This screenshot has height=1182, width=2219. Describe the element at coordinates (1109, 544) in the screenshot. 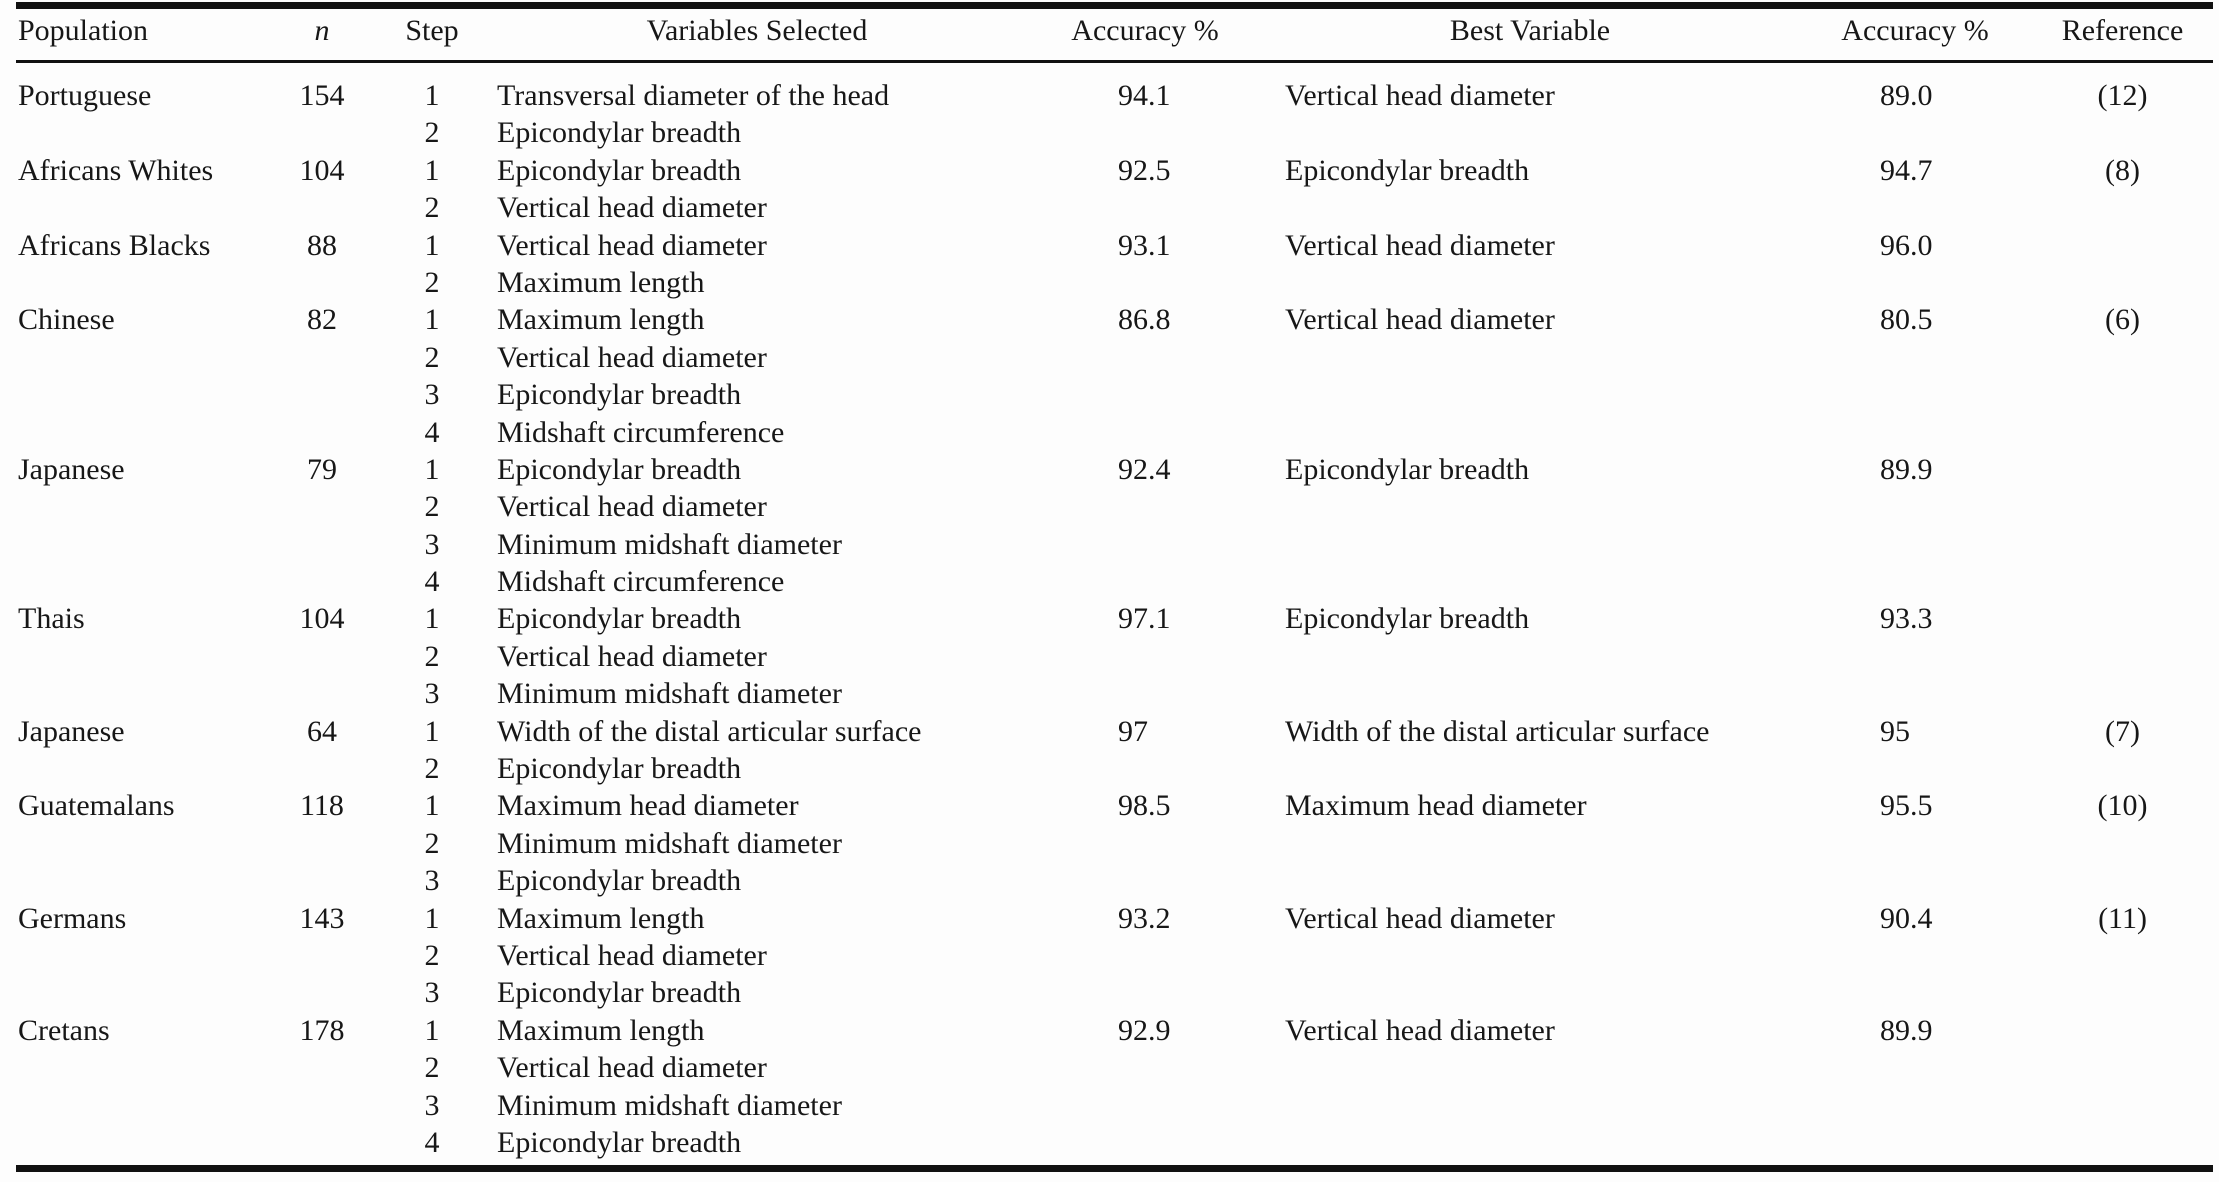

I see `table-row-line: 3 Minimum midshaft diameter` at that location.